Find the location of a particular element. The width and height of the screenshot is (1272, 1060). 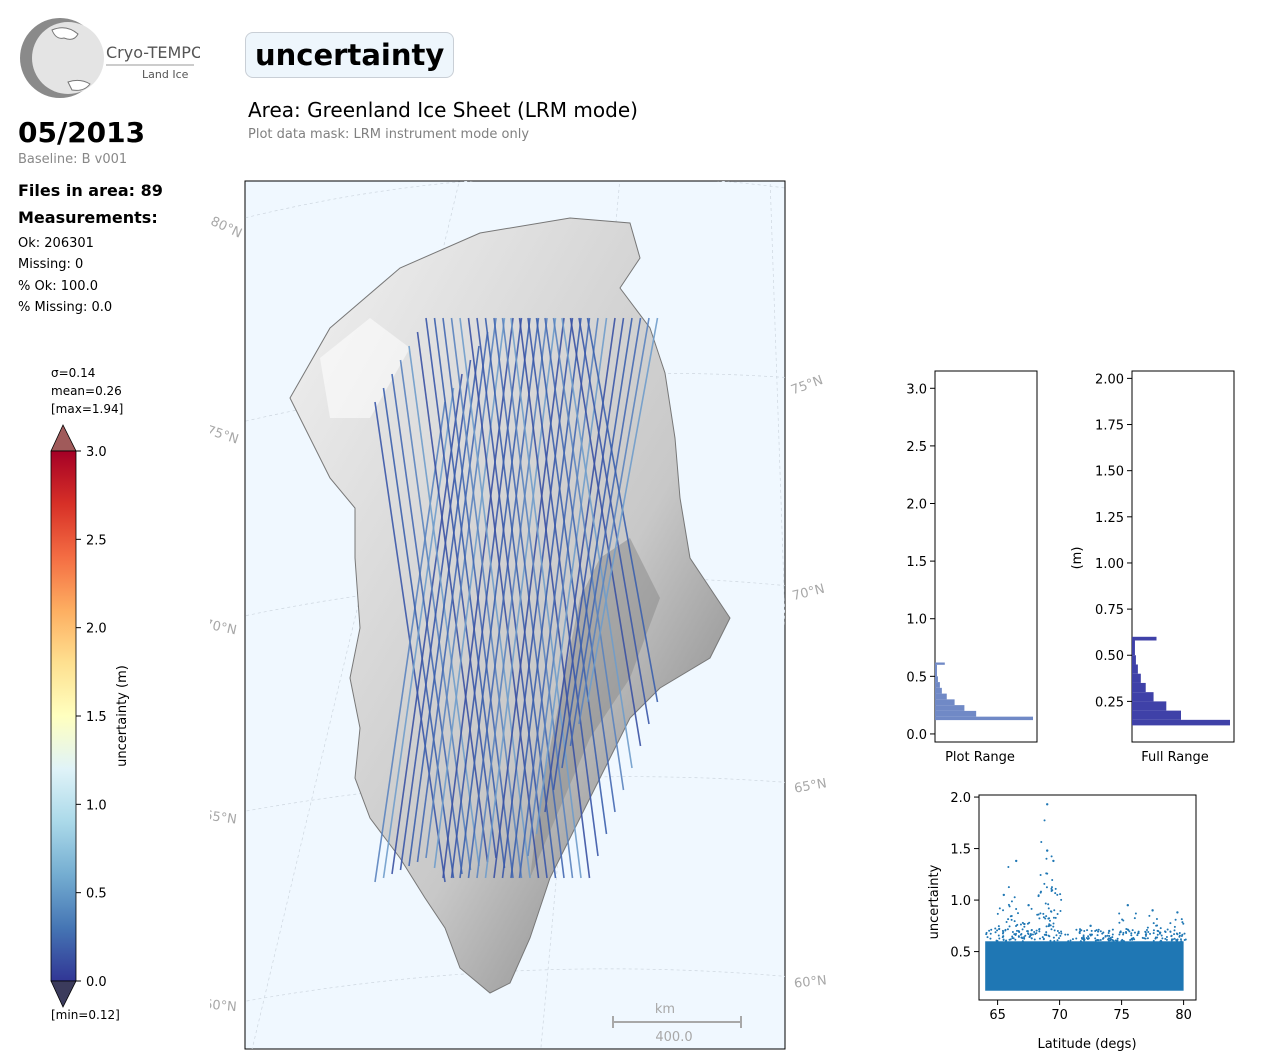

scalebar-unit: km is located at coordinates (665, 1009).